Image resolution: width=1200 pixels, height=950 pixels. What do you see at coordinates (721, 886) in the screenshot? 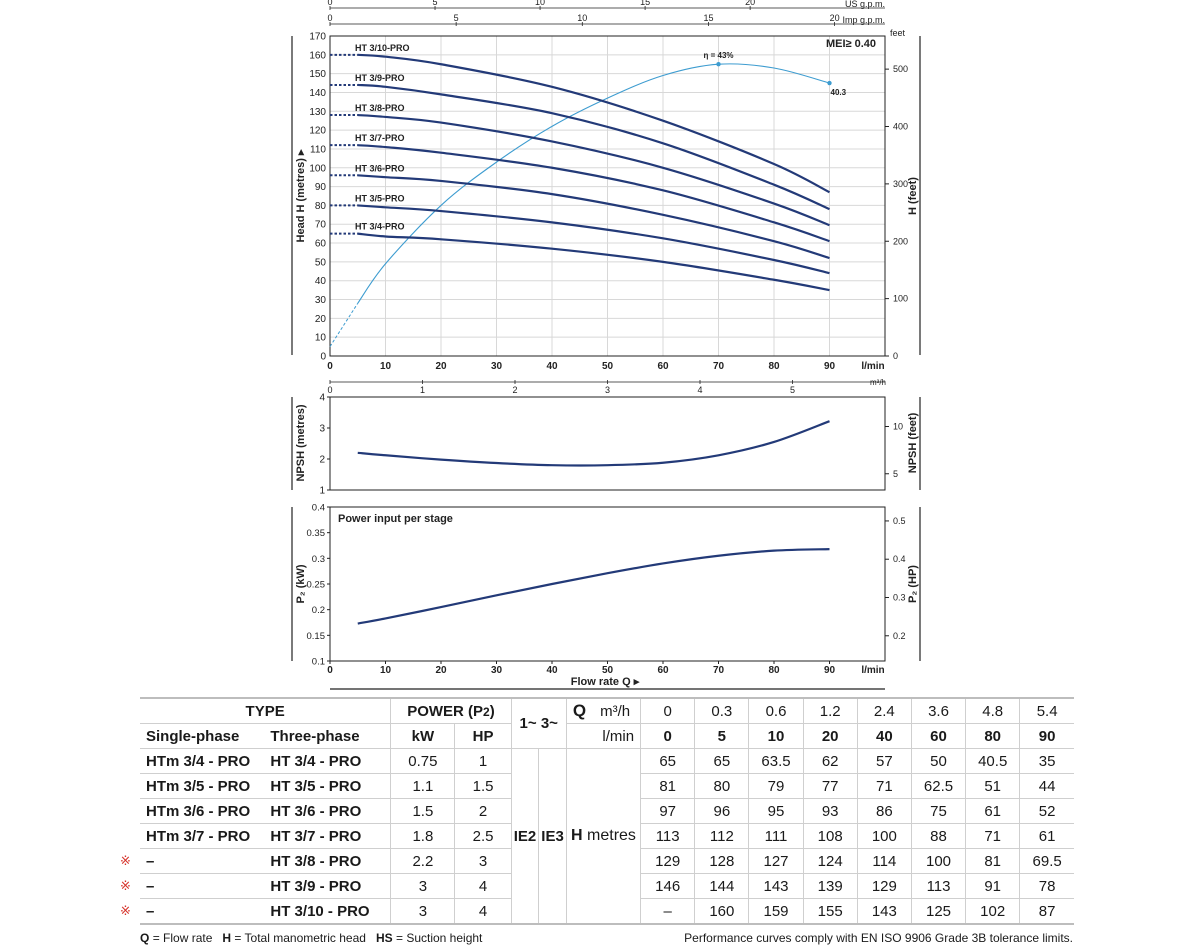
I see `head-value: 144` at bounding box center [721, 886].